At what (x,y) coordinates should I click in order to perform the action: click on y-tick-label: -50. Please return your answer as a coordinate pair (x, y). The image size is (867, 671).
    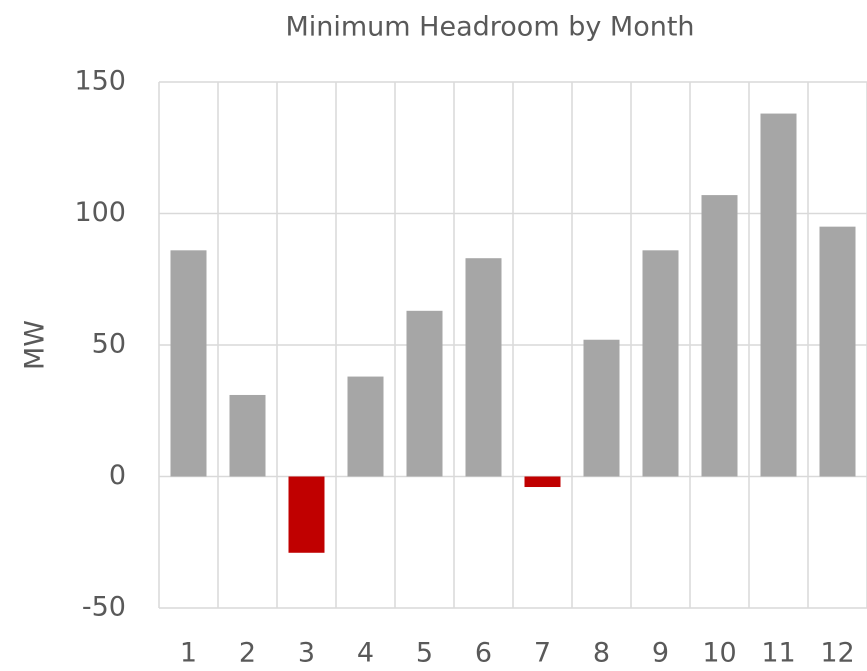
    Looking at the image, I should click on (104, 607).